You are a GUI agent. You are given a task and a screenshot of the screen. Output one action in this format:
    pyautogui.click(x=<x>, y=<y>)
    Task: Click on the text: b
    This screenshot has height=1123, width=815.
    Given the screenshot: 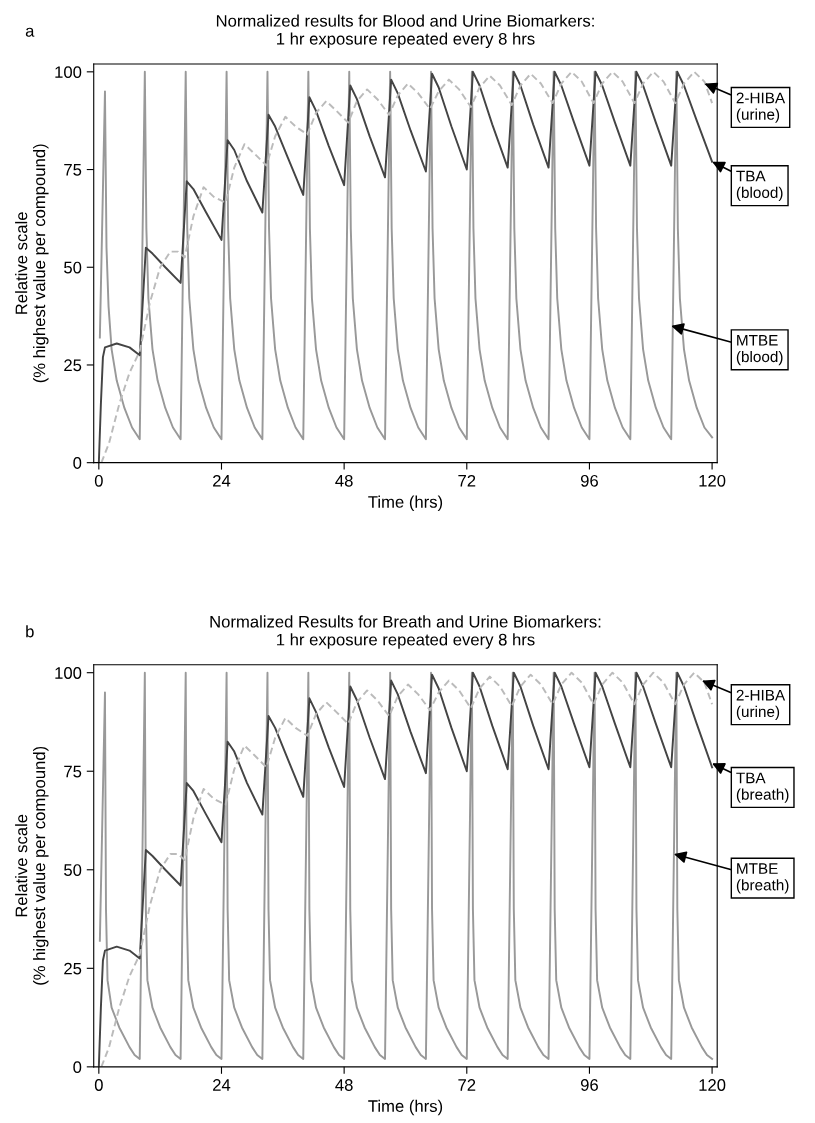 What is the action you would take?
    pyautogui.click(x=30, y=631)
    